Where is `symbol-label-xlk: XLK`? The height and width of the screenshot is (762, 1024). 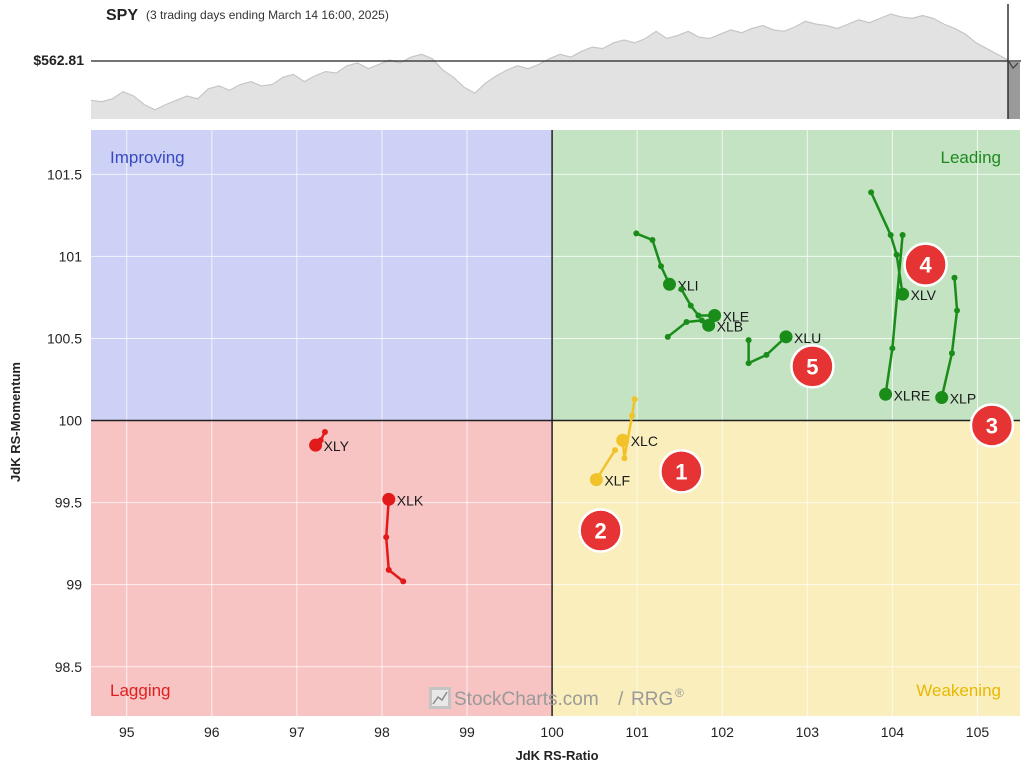
symbol-label-xlk: XLK is located at coordinates (410, 500).